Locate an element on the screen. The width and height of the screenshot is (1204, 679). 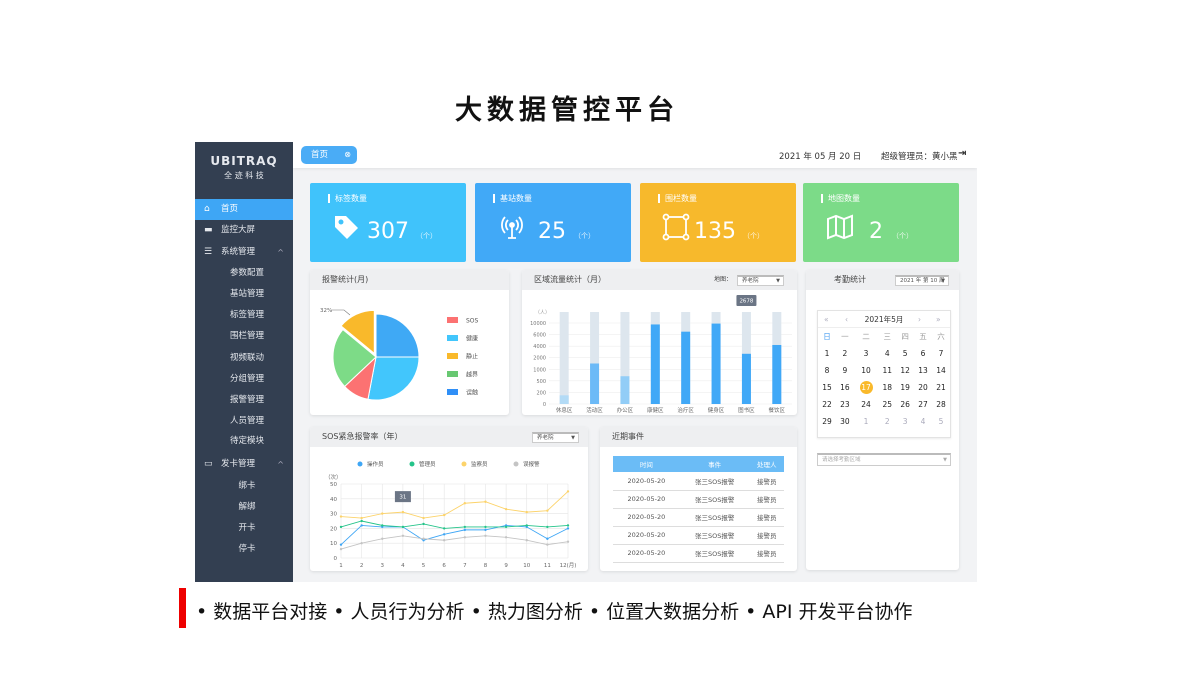
sidebar-item: ☰ 系统管理 ^ is located at coordinates (244, 252).